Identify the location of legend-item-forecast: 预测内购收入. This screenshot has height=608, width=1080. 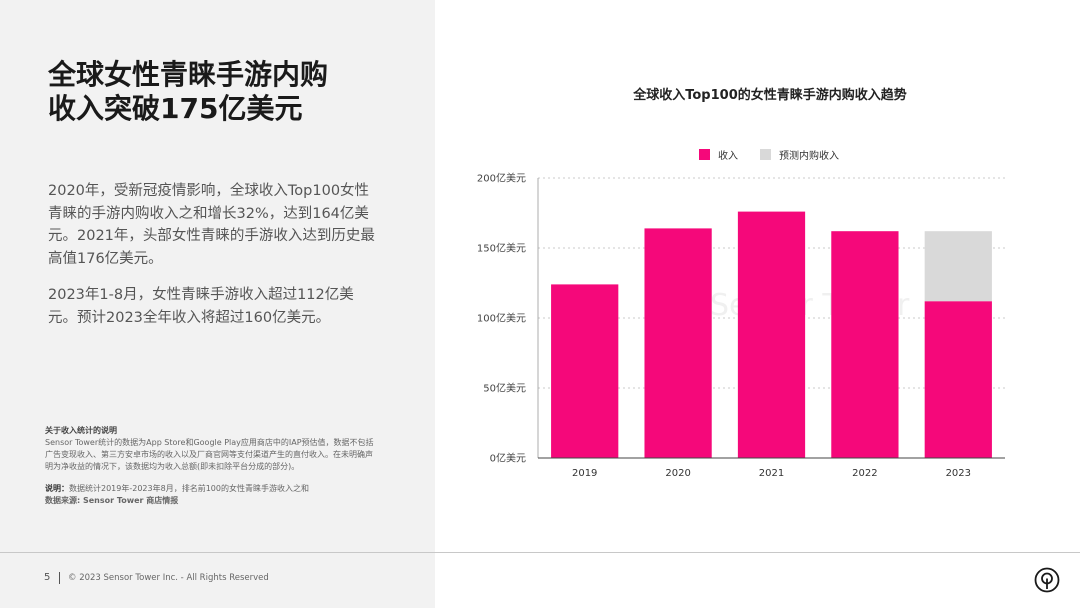
(799, 154).